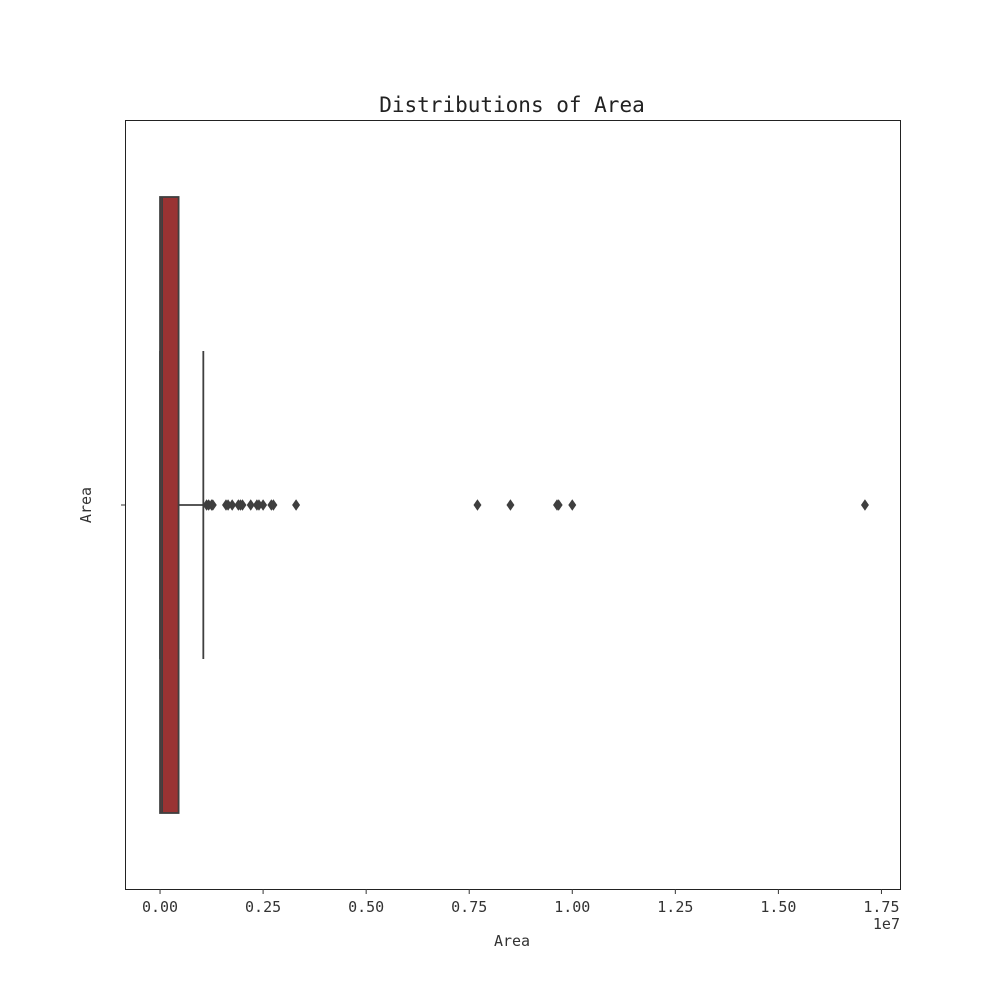 This screenshot has width=1000, height=1000. Describe the element at coordinates (535, 505) in the screenshot. I see `outlier-points` at that location.